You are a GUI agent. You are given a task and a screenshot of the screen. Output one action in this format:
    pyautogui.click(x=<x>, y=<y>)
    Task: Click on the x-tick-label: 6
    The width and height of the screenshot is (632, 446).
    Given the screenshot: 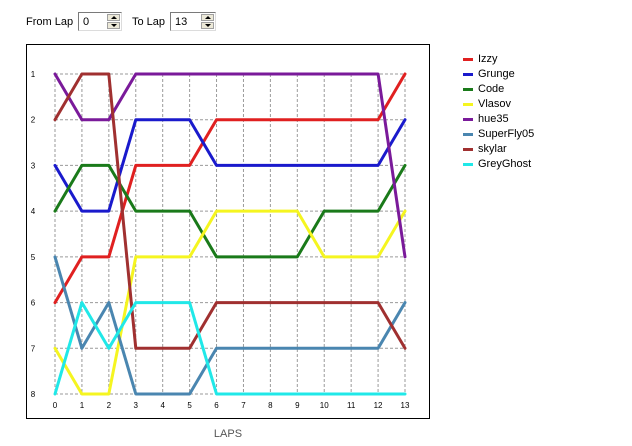 What is the action you would take?
    pyautogui.click(x=216, y=405)
    